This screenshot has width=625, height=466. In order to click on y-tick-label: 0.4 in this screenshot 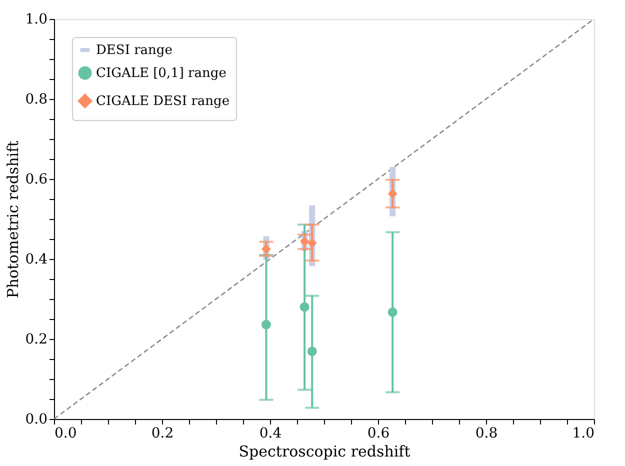, I will do `click(36, 260)`.